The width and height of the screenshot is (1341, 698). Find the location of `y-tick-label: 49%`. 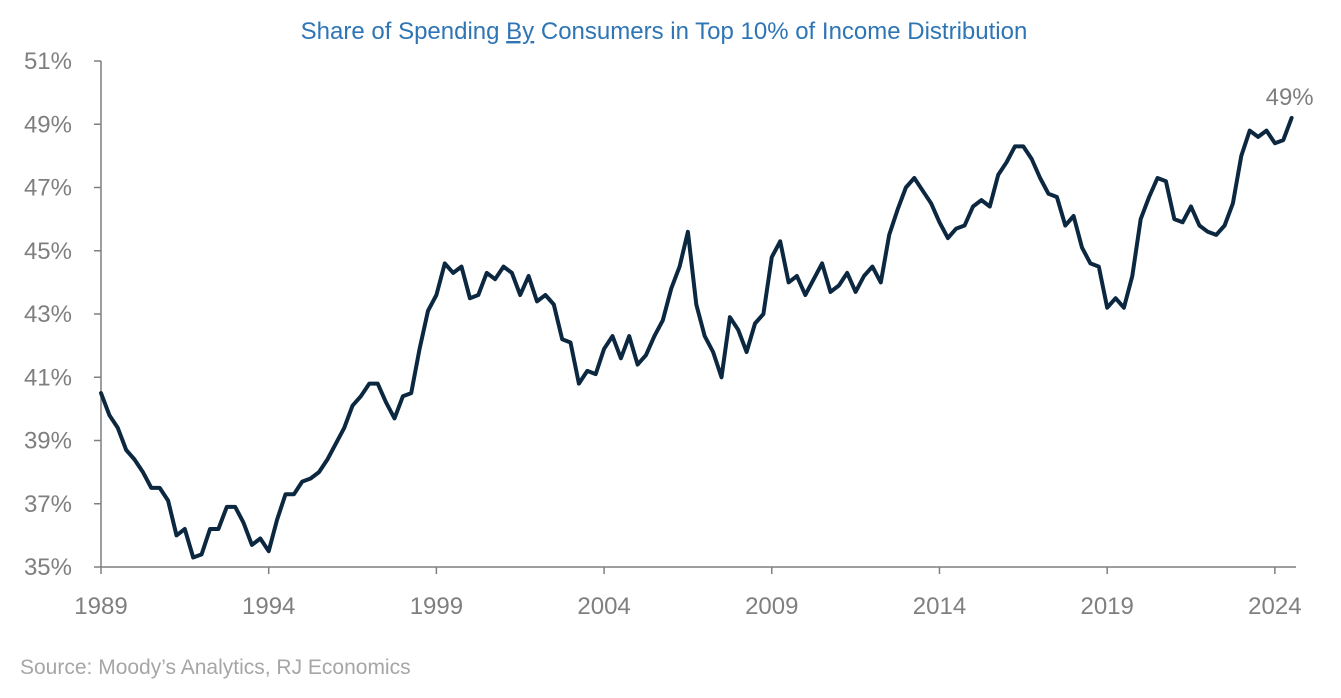

y-tick-label: 49% is located at coordinates (48, 124).